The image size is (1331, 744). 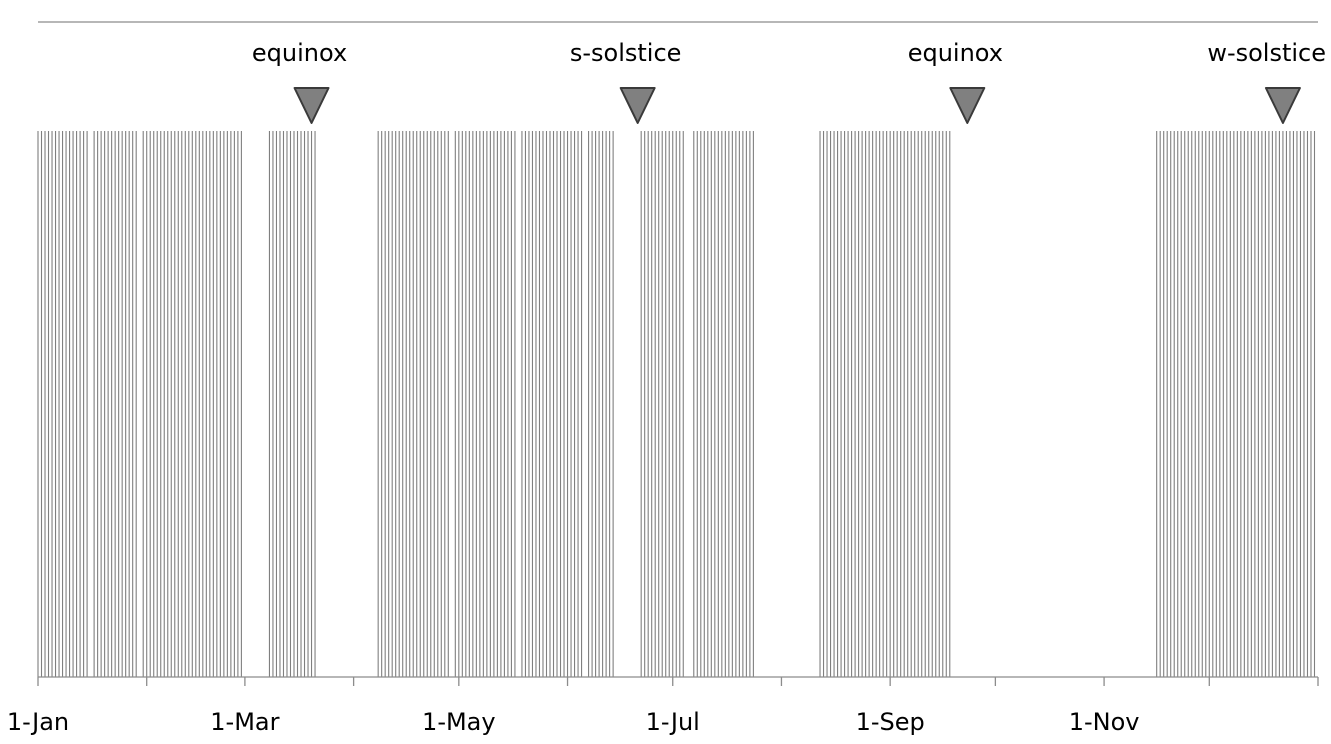 What do you see at coordinates (1266, 53) in the screenshot?
I see `event-marker-label: w-solstice` at bounding box center [1266, 53].